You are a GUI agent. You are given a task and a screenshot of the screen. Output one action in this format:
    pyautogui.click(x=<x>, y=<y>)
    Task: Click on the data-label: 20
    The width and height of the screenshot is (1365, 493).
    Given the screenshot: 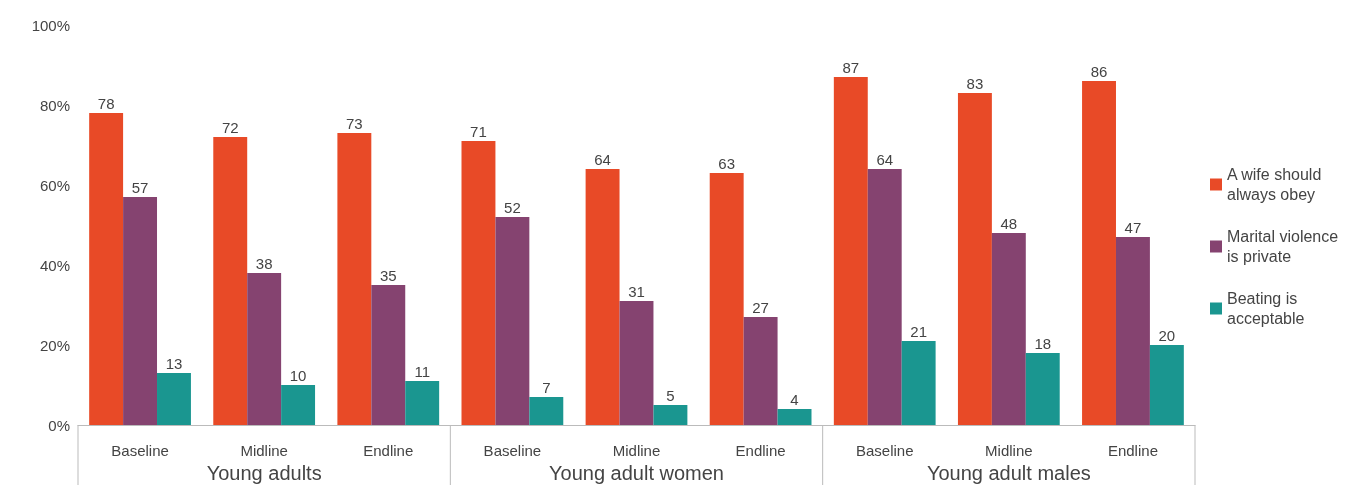 What is the action you would take?
    pyautogui.click(x=1167, y=335)
    